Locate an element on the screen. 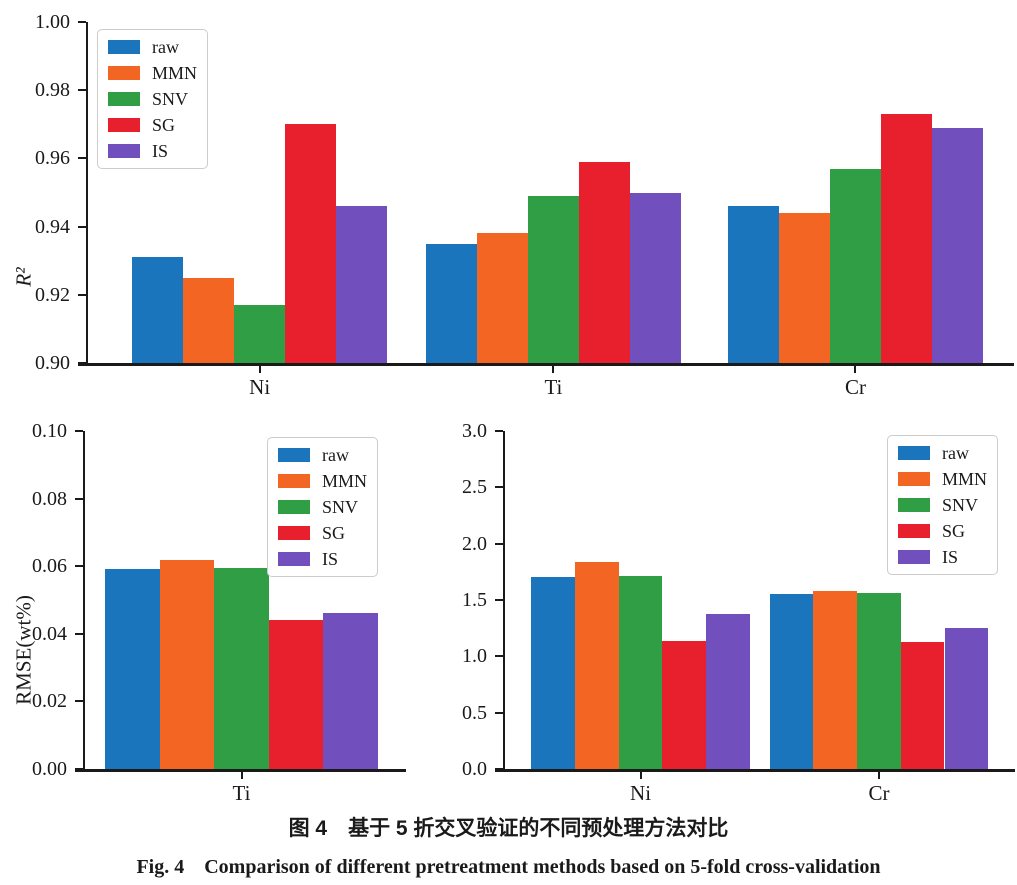  legend-item: raw is located at coordinates (152, 47).